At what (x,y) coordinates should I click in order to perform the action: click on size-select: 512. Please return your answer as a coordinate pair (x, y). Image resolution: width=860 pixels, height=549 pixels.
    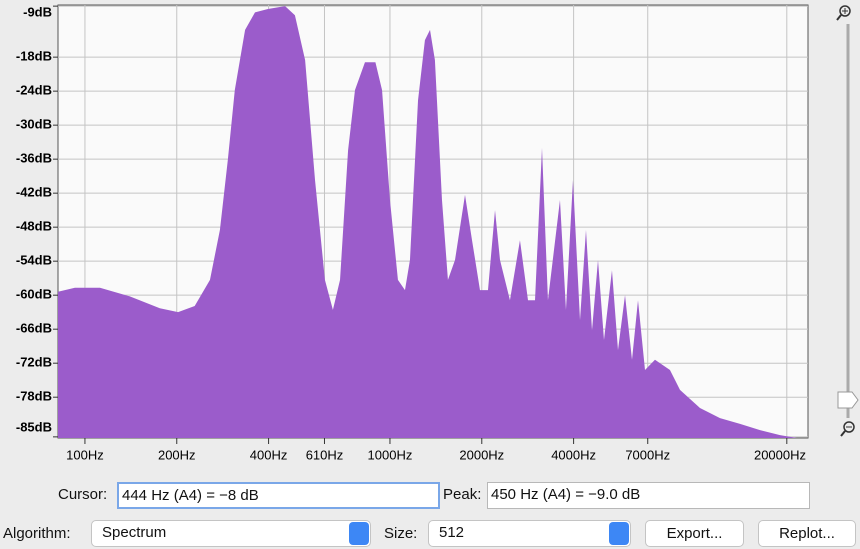
    Looking at the image, I should click on (529, 533).